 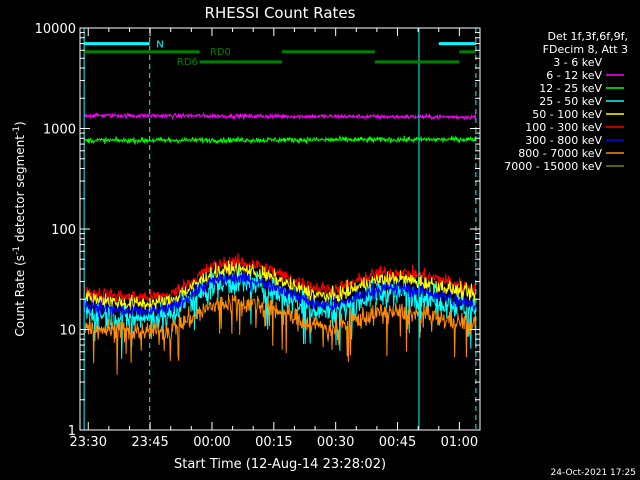 What do you see at coordinates (149, 442) in the screenshot?
I see `x-tick-label-1: 23:45` at bounding box center [149, 442].